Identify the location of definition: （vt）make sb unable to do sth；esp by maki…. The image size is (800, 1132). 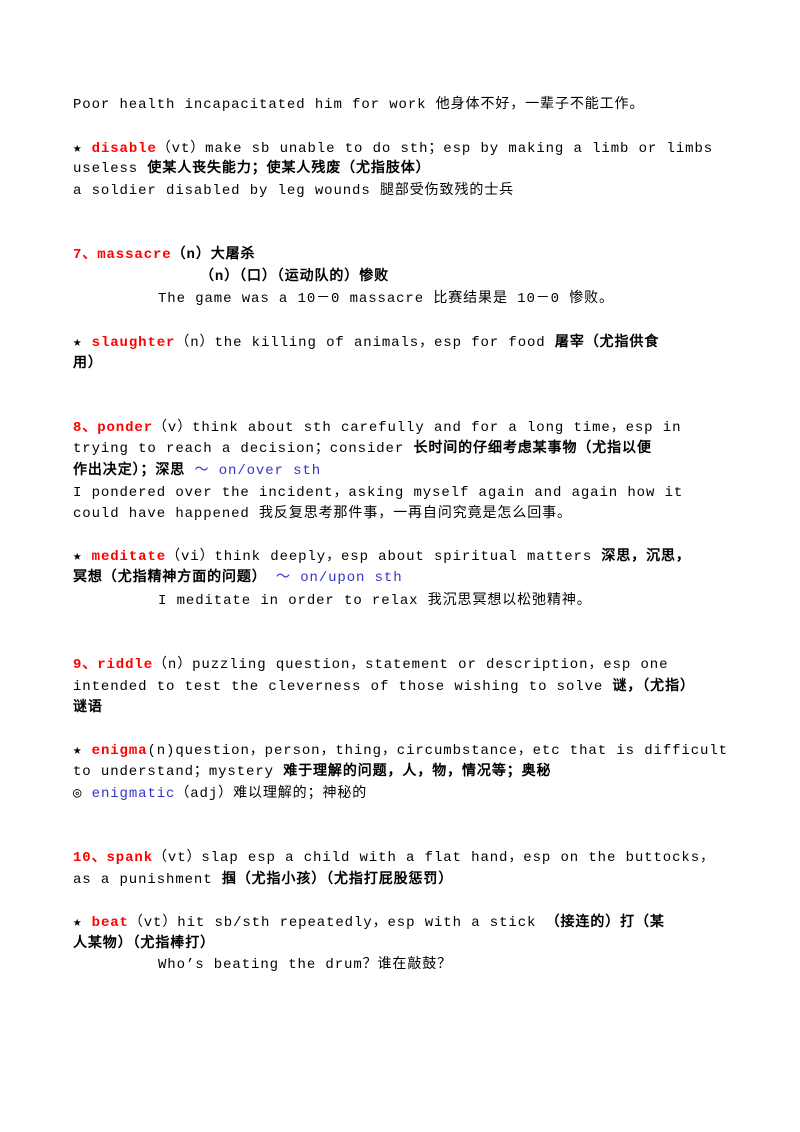
(435, 149).